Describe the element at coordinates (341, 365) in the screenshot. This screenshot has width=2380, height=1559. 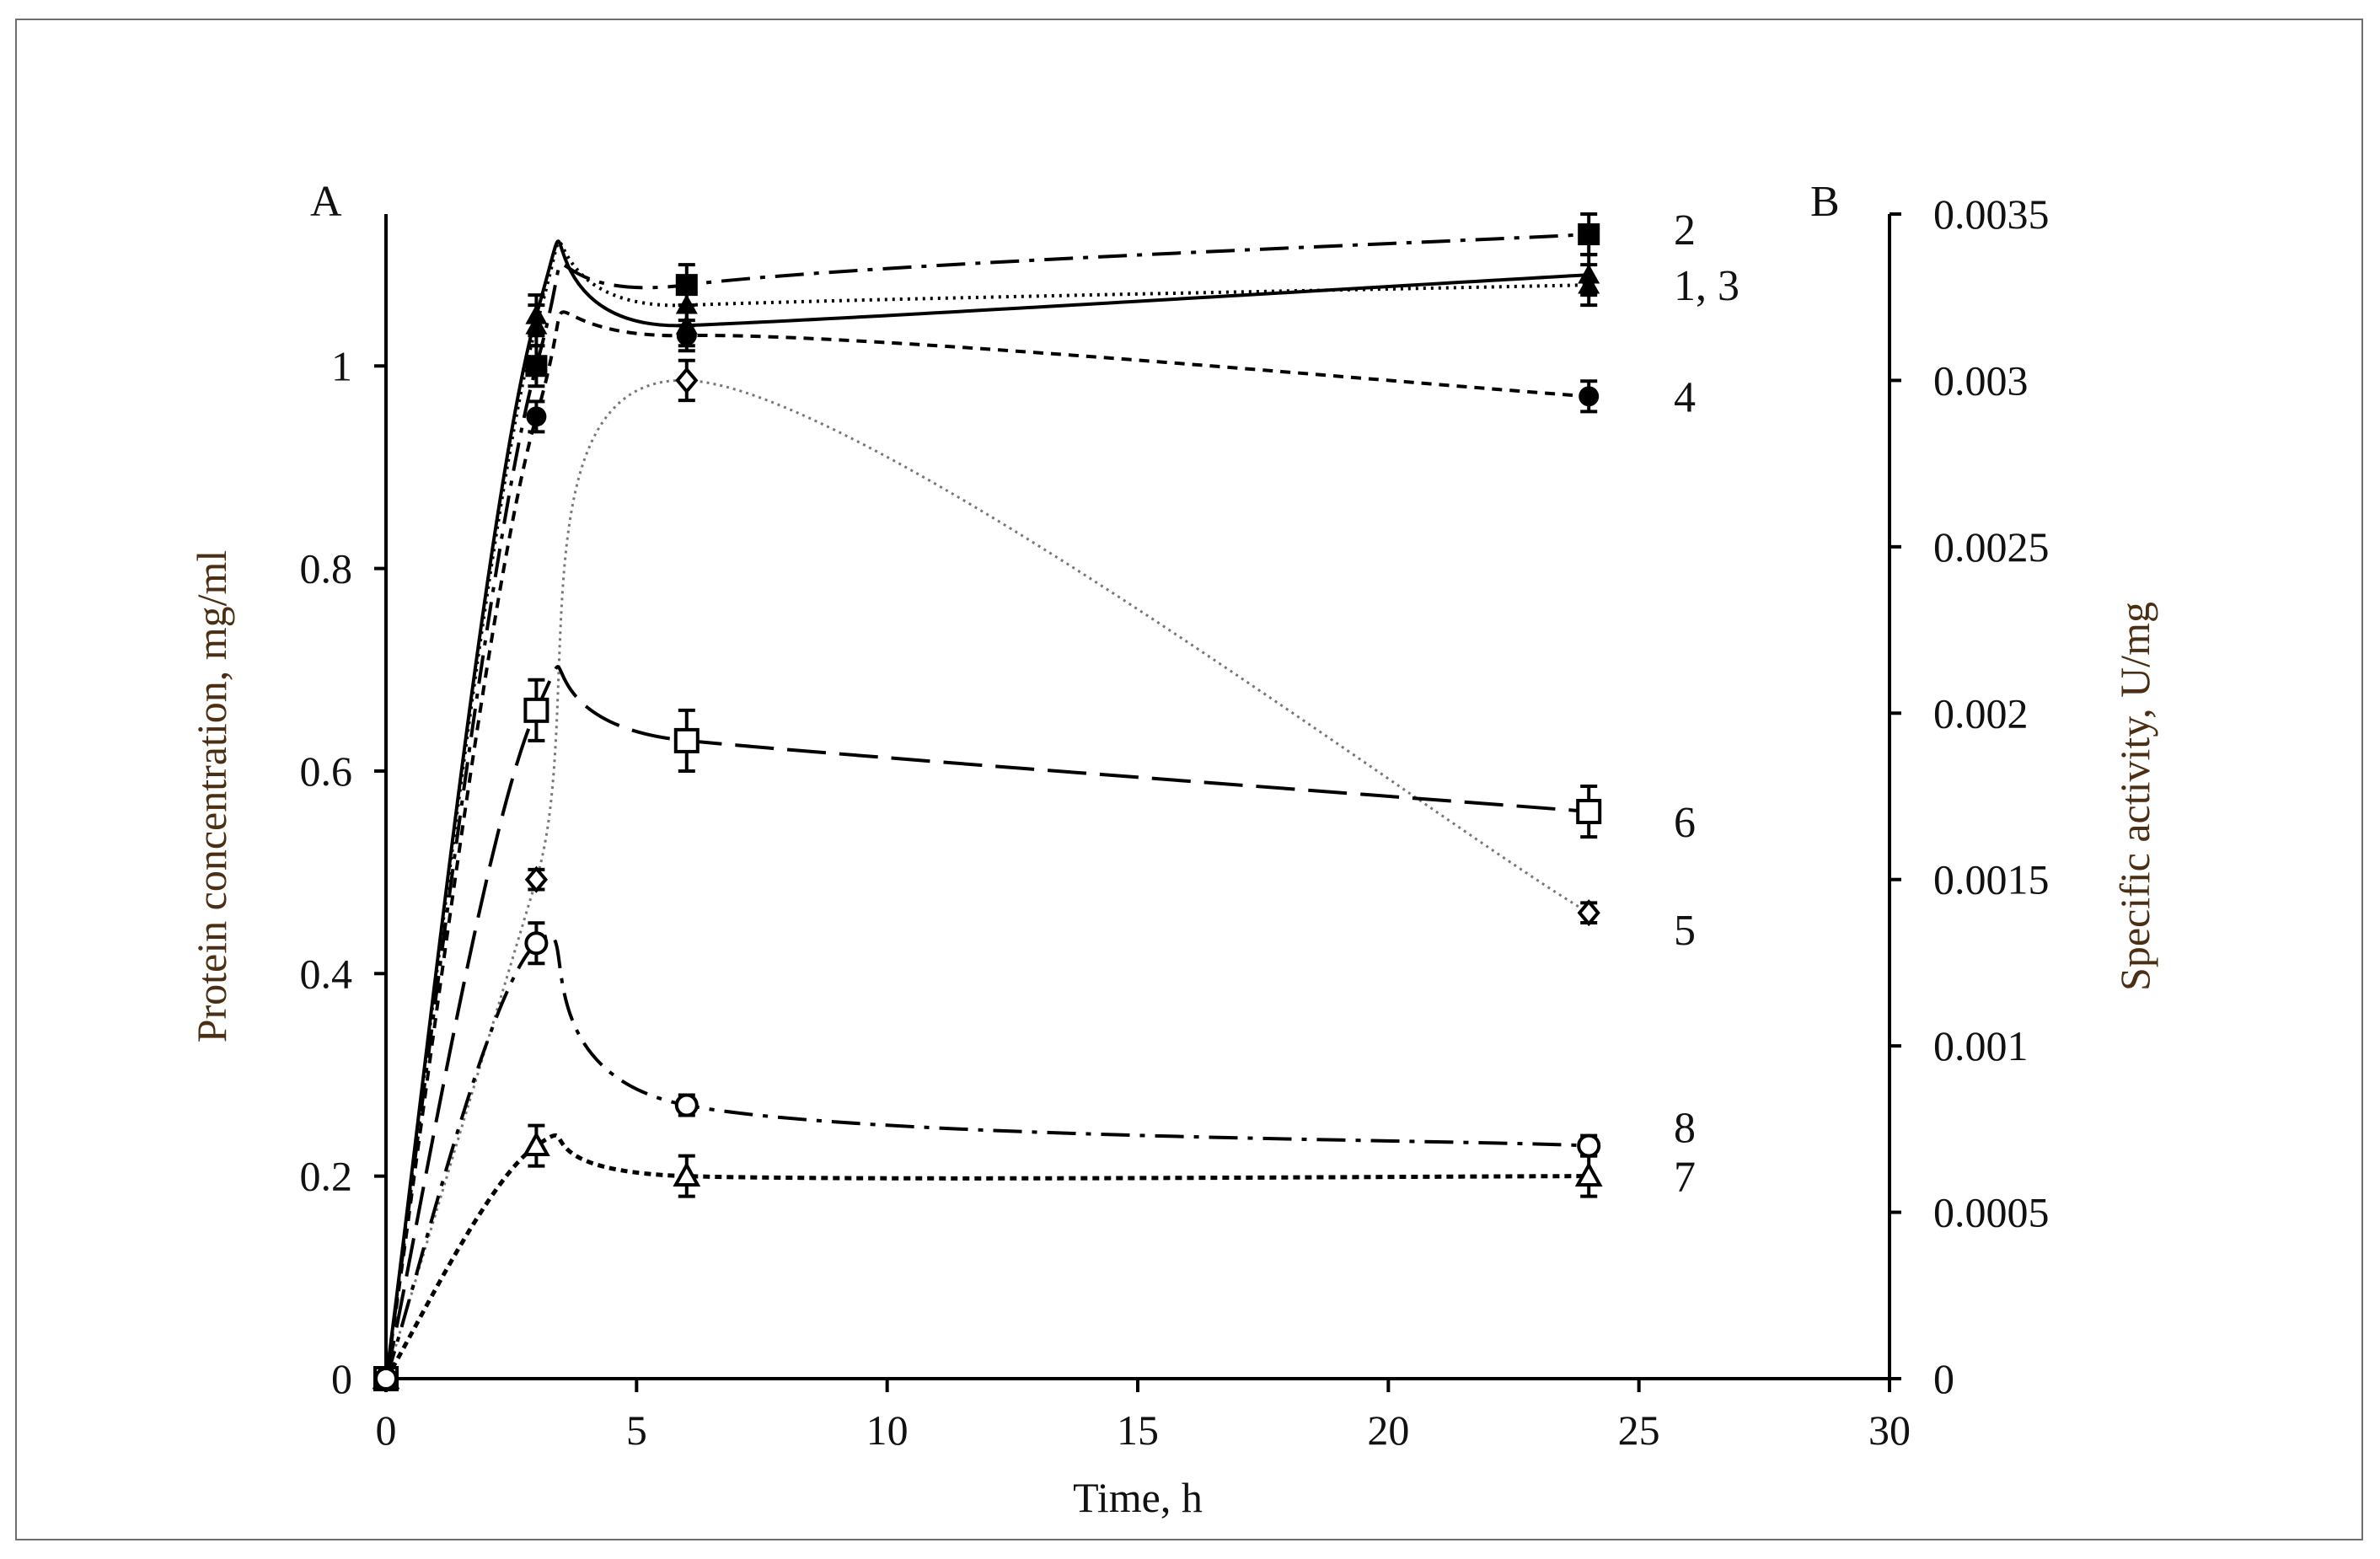
I see `y-tick-label: 1` at that location.